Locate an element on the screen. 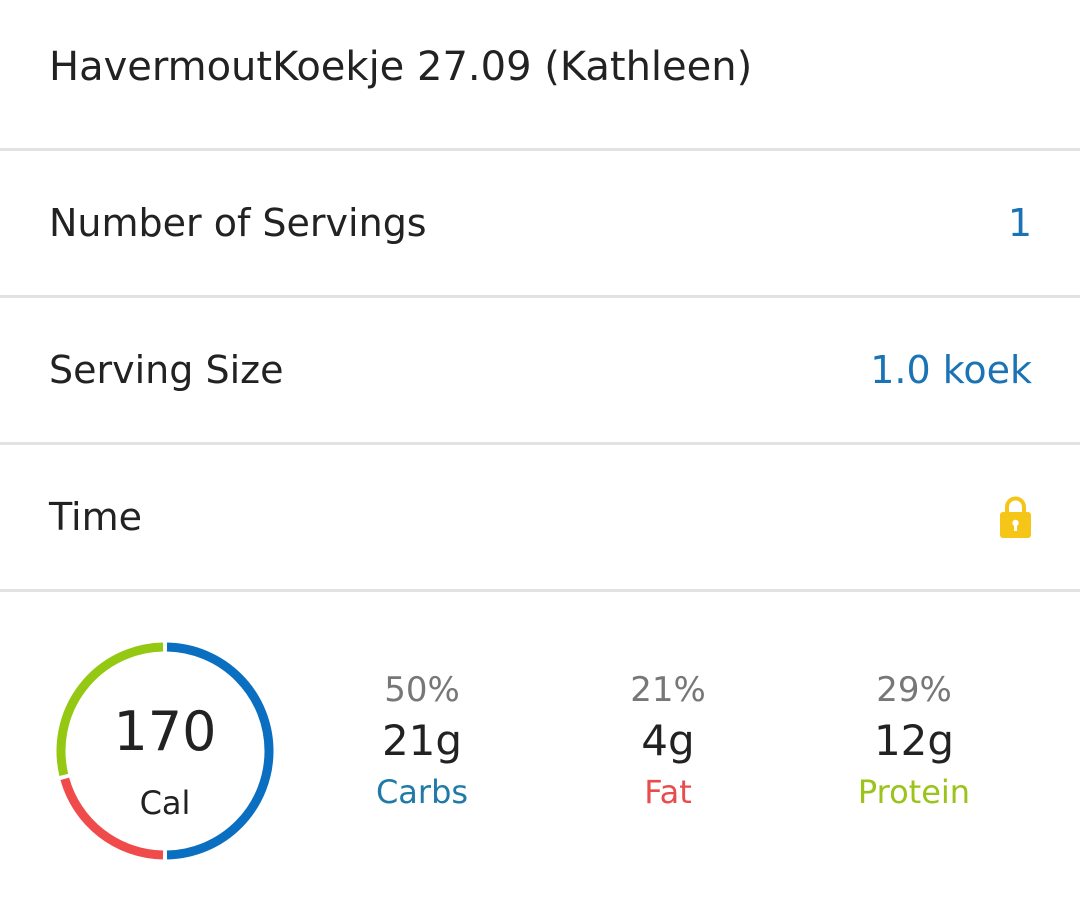 This screenshot has height=901, width=1080. fat-grams: 4g is located at coordinates (668, 740).